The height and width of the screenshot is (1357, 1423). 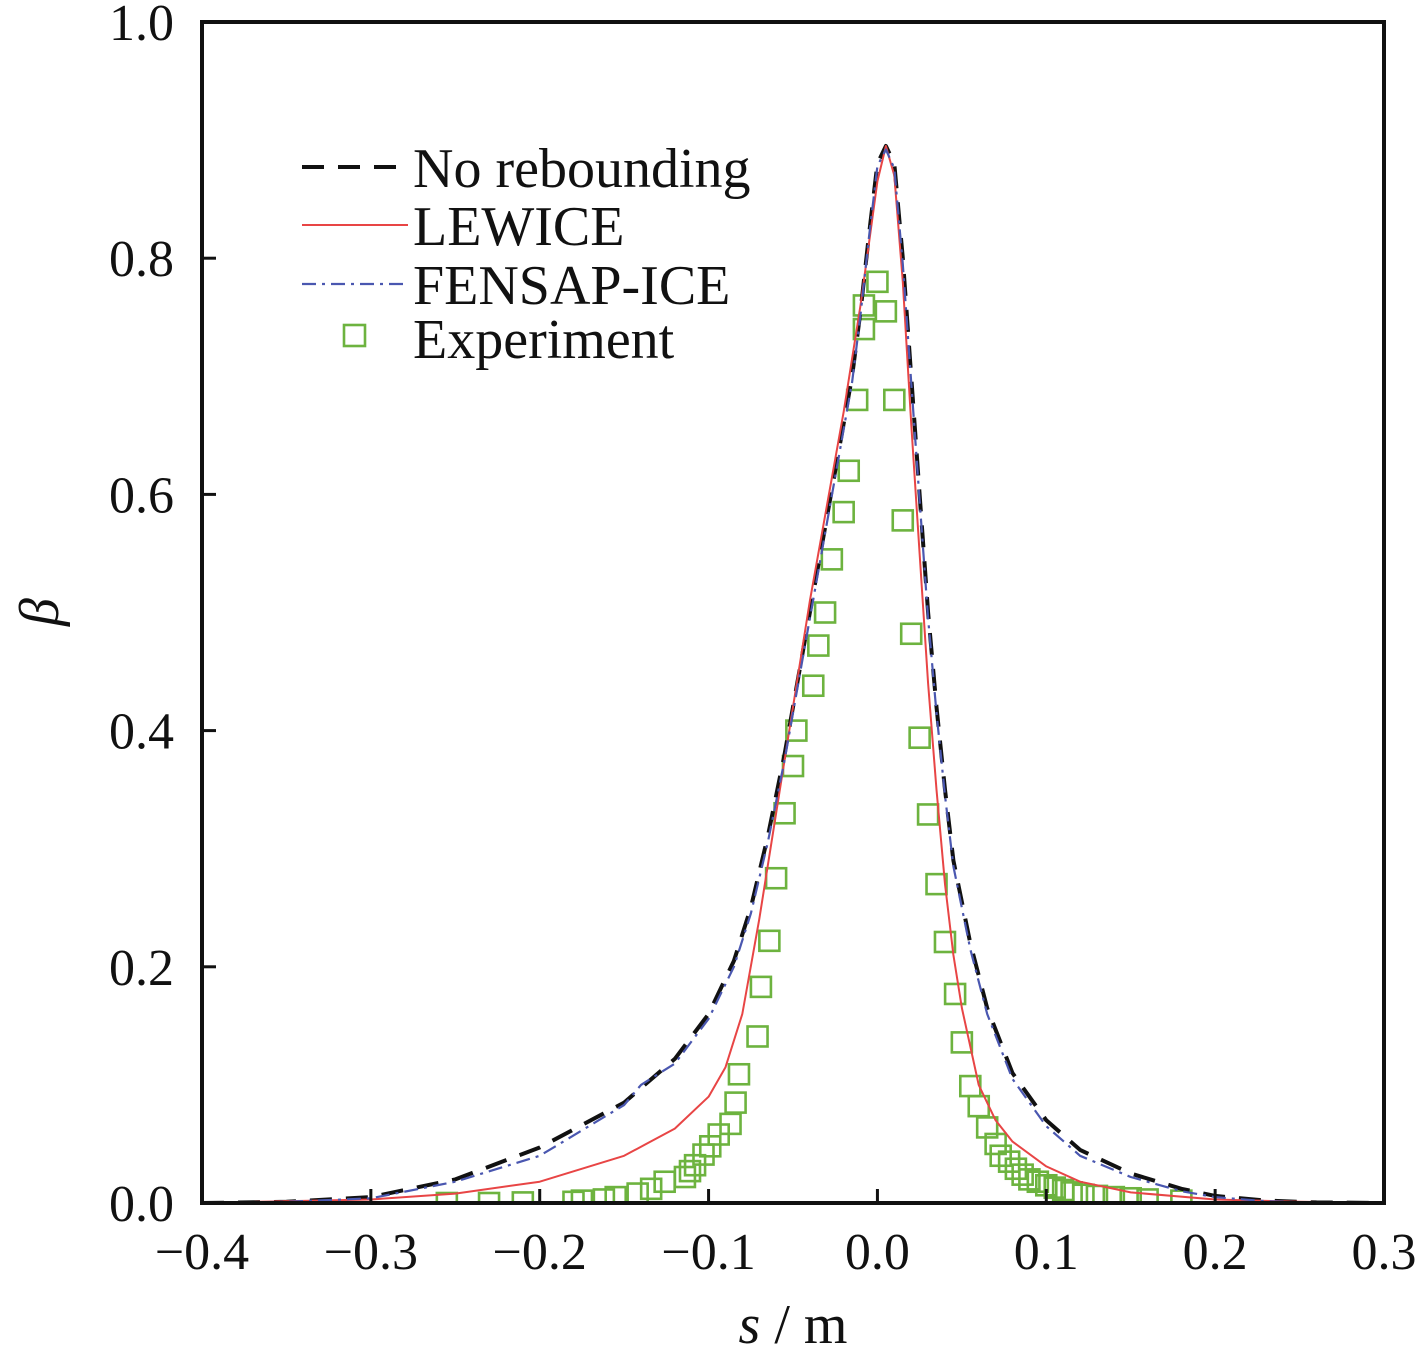 I want to click on x-tick-label: −0.2, so click(x=540, y=1252).